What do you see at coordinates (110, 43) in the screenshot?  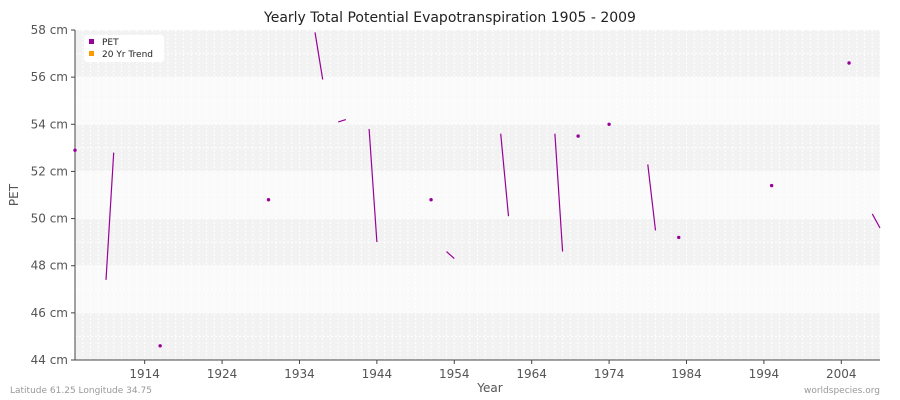 I see `legend-label-pet: PET` at bounding box center [110, 43].